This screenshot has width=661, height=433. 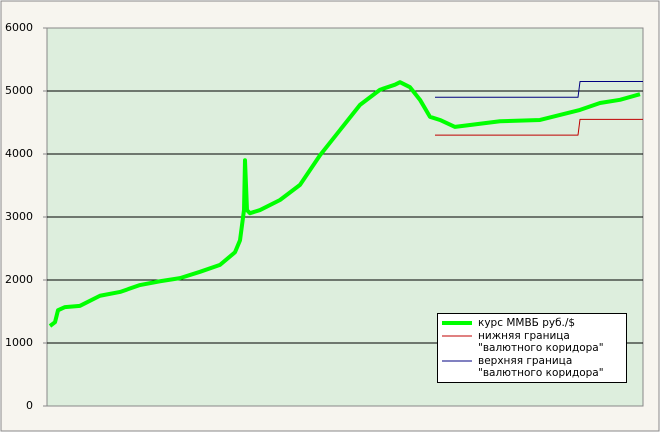 What do you see at coordinates (19, 153) in the screenshot?
I see `y-tick-label: 4000` at bounding box center [19, 153].